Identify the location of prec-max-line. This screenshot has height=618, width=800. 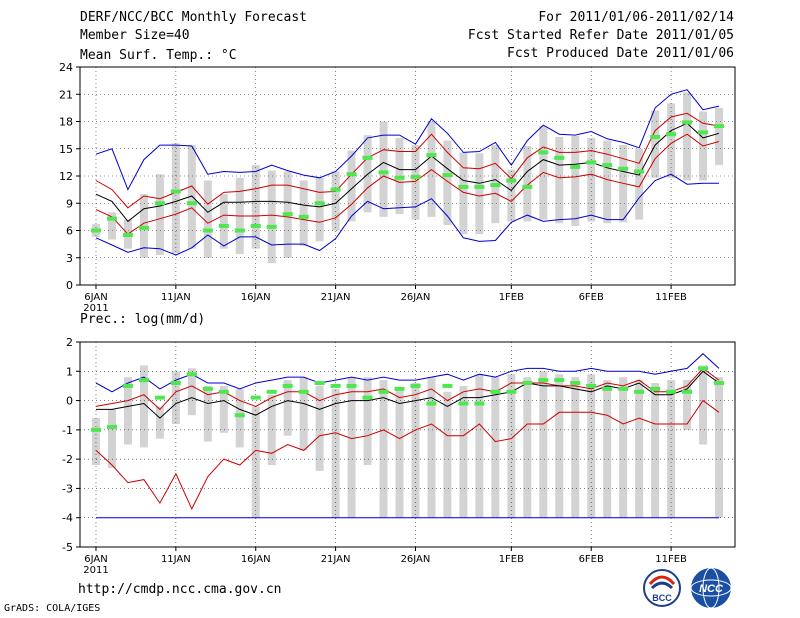
(407, 373).